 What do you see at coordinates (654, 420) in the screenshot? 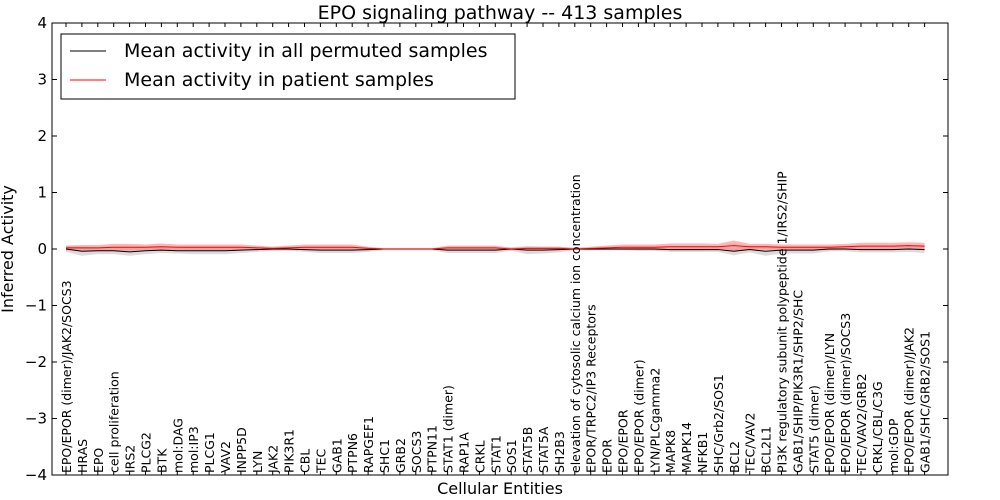
I see `category-label: LYN/PLCgamma2` at bounding box center [654, 420].